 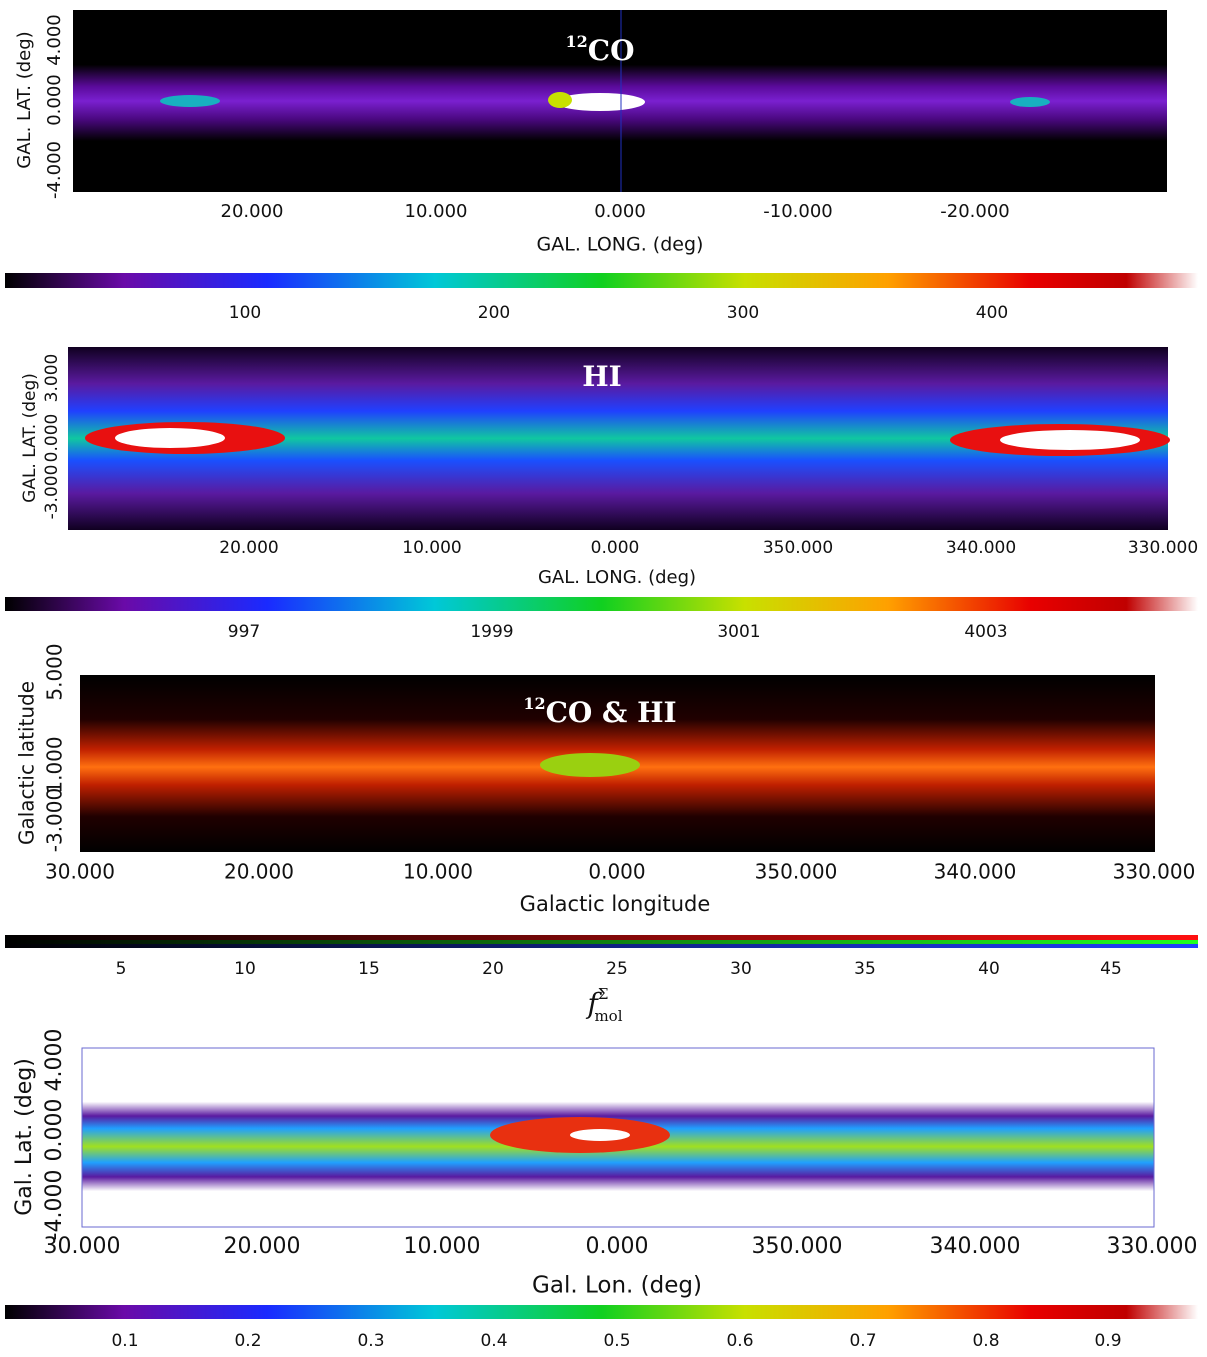 I want to click on panel-title: 12CO, so click(x=600, y=49).